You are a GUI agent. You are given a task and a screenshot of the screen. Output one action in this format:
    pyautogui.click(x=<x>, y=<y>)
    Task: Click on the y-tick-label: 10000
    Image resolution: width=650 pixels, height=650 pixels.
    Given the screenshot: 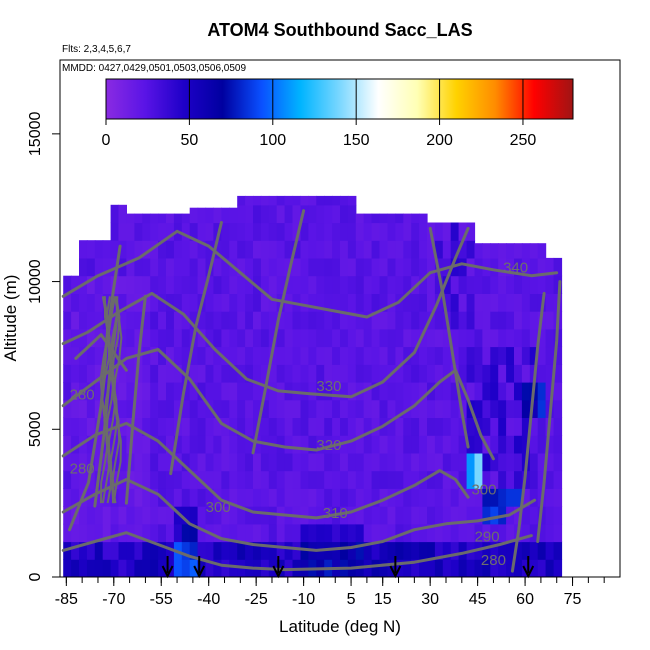 What is the action you would take?
    pyautogui.click(x=35, y=281)
    